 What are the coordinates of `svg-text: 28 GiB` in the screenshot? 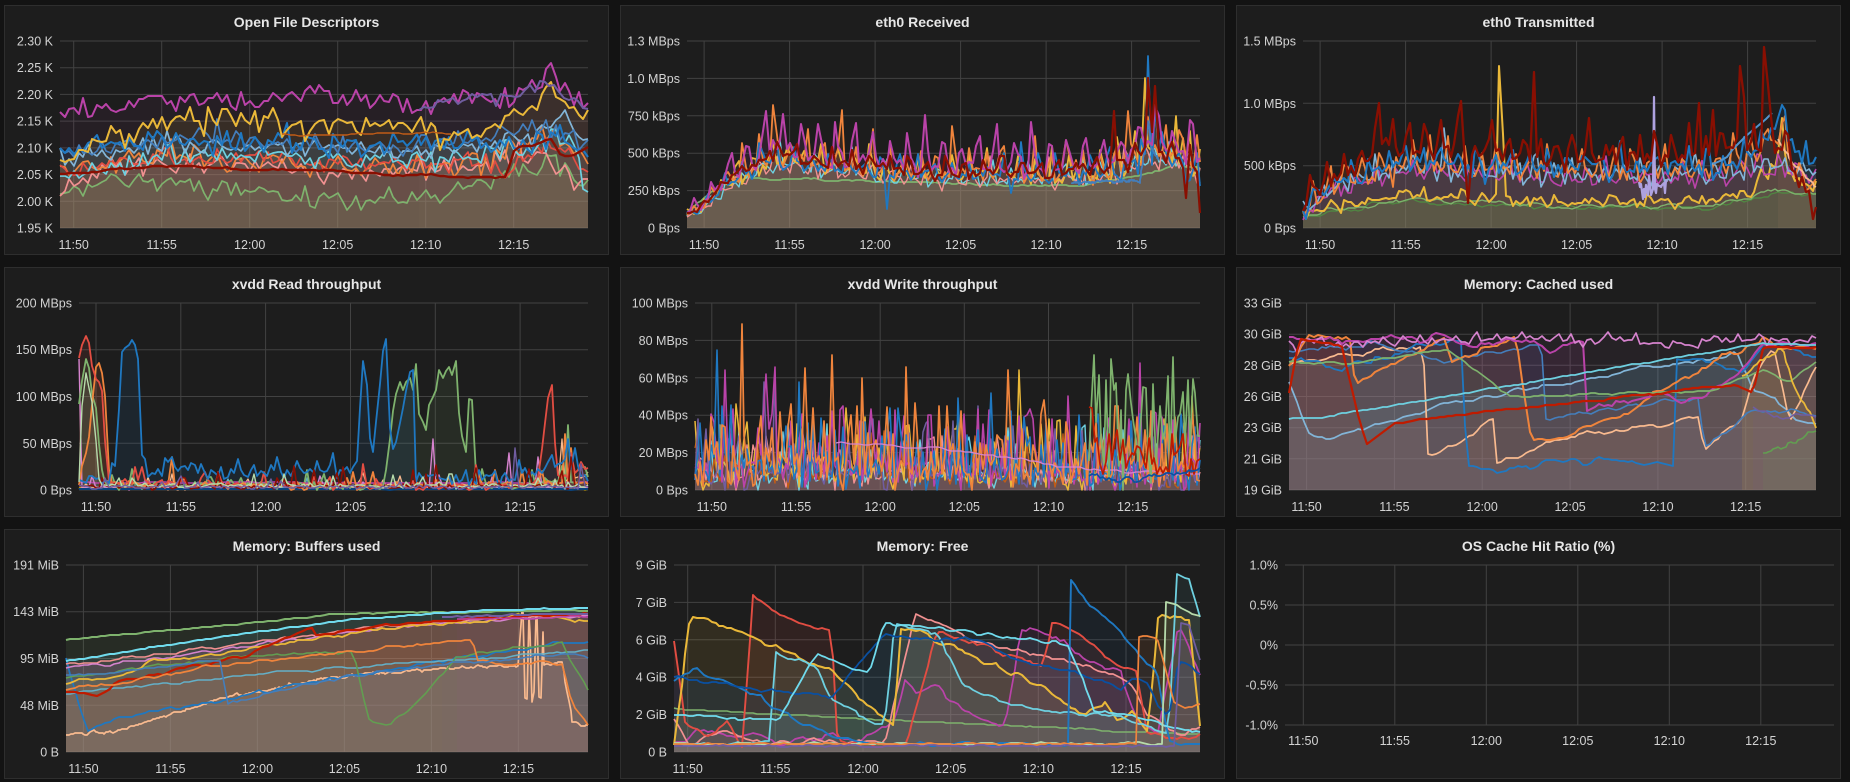 It's located at (1263, 366).